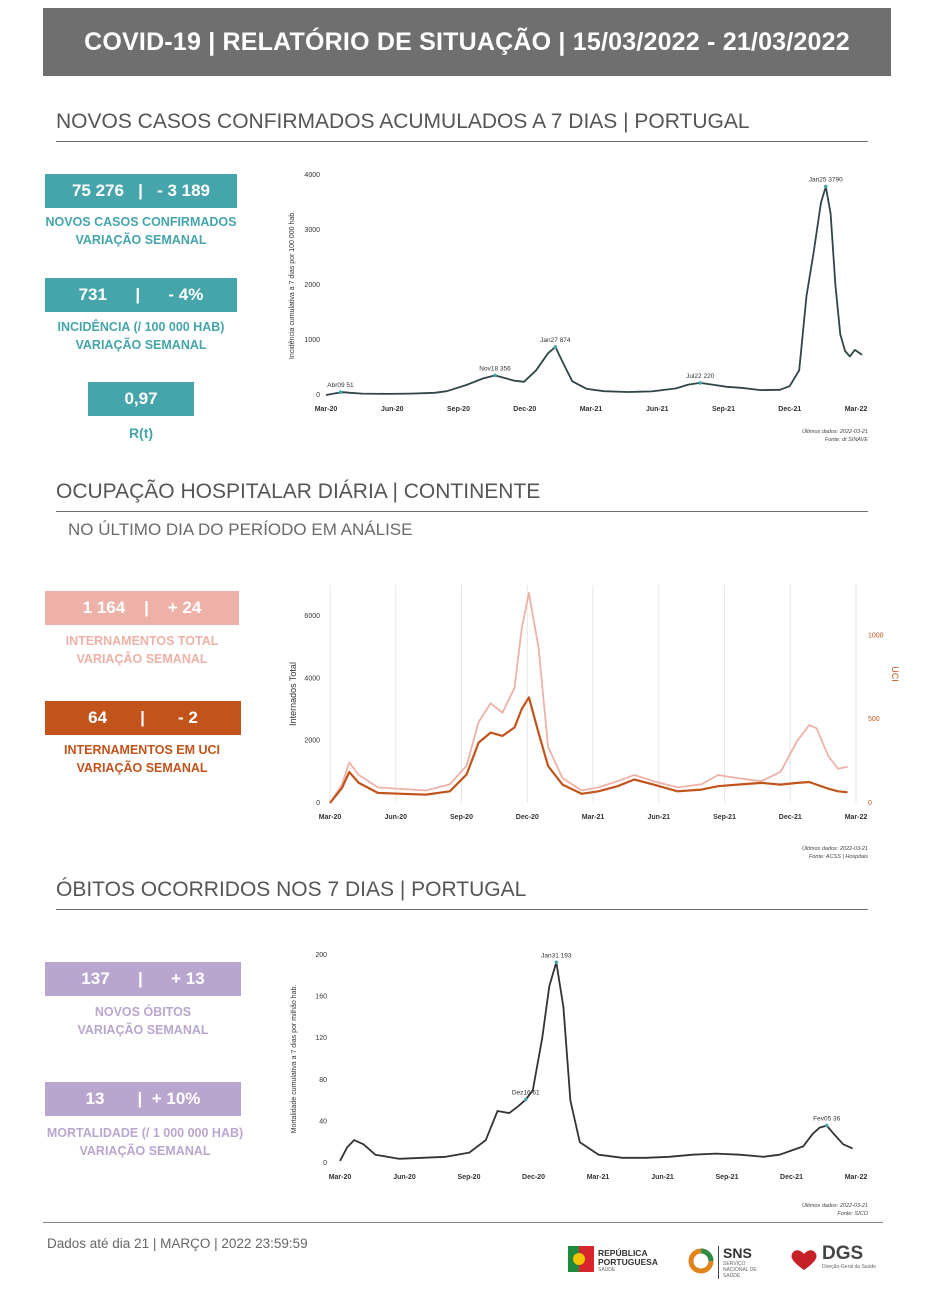  What do you see at coordinates (312, 340) in the screenshot?
I see `y-tick-label: 1000` at bounding box center [312, 340].